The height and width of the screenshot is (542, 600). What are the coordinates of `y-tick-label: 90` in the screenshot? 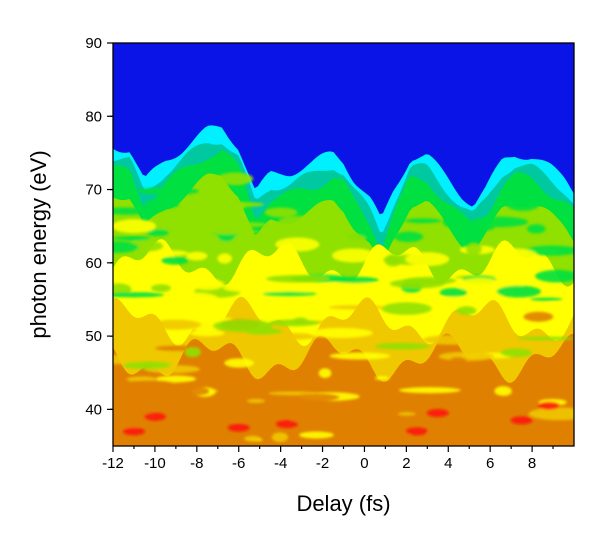 It's located at (93, 43).